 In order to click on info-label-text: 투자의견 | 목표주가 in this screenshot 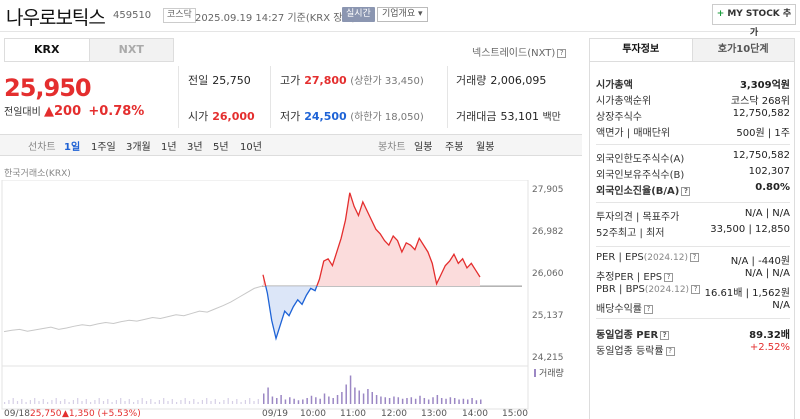, I will do `click(638, 217)`.